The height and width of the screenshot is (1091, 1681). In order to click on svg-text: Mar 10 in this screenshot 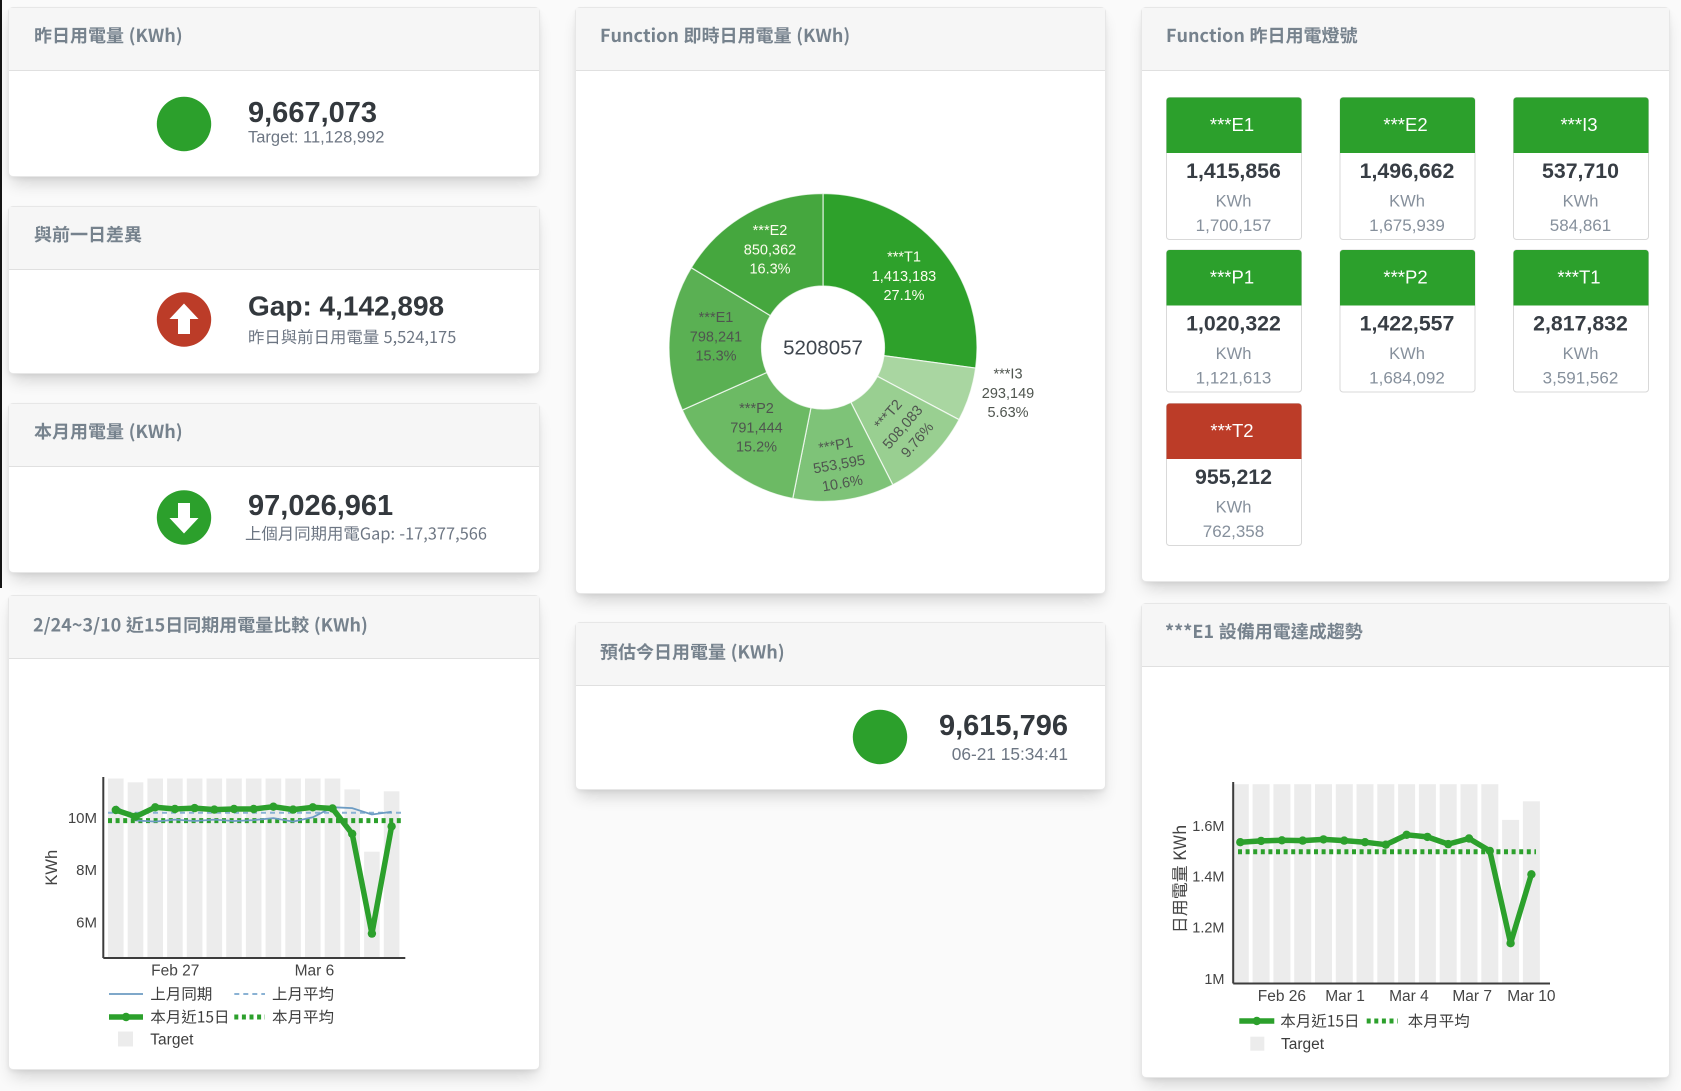, I will do `click(1531, 996)`.